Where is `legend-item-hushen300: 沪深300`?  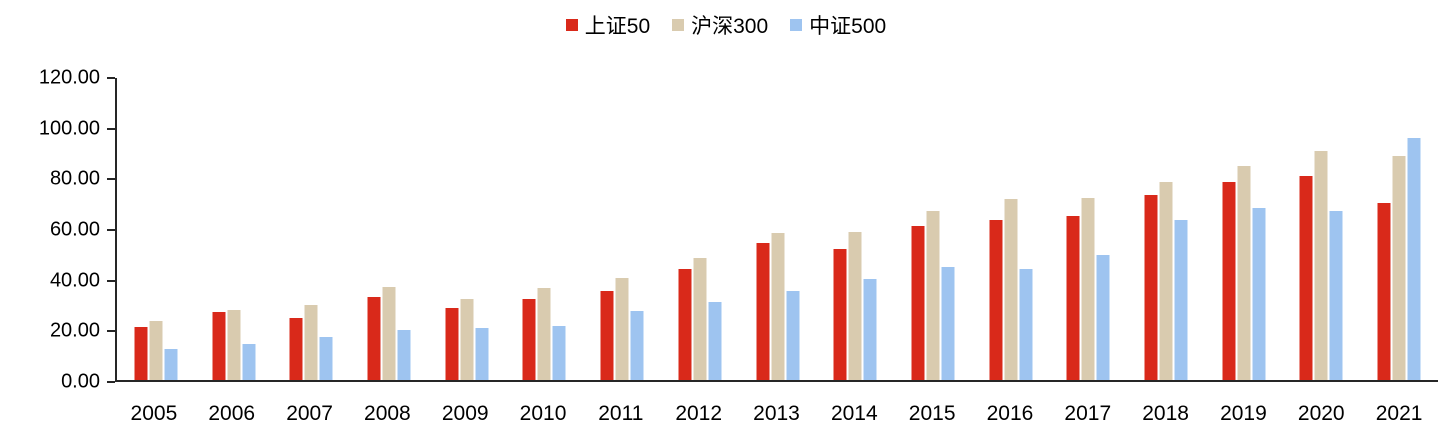
legend-item-hushen300: 沪深300 is located at coordinates (720, 25).